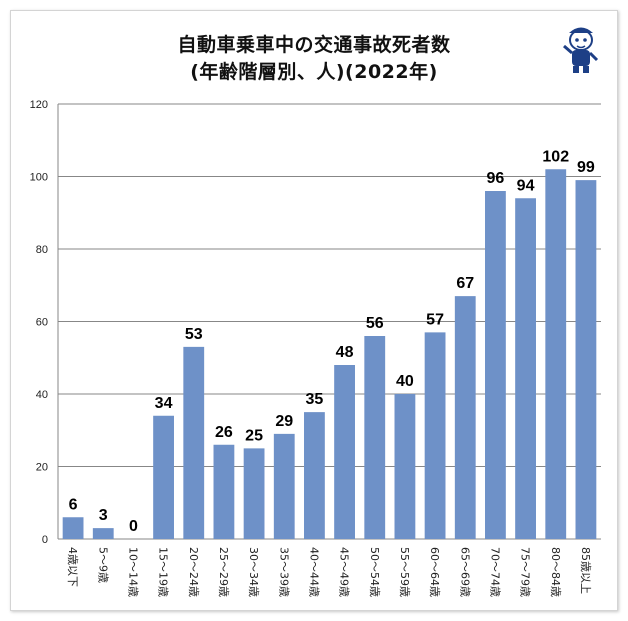 This screenshot has width=628, height=621. What do you see at coordinates (45, 540) in the screenshot?
I see `y-tick-label: 0` at bounding box center [45, 540].